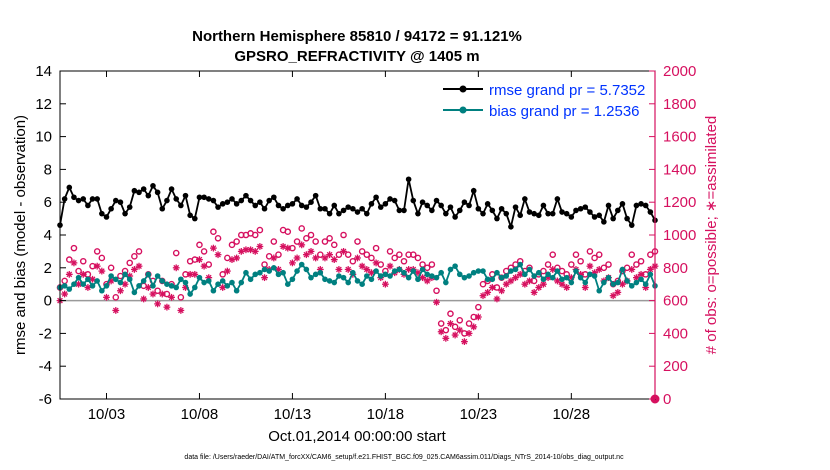 Image resolution: width=830 pixels, height=470 pixels. I want to click on y-tick-label-left: 12, so click(43, 104).